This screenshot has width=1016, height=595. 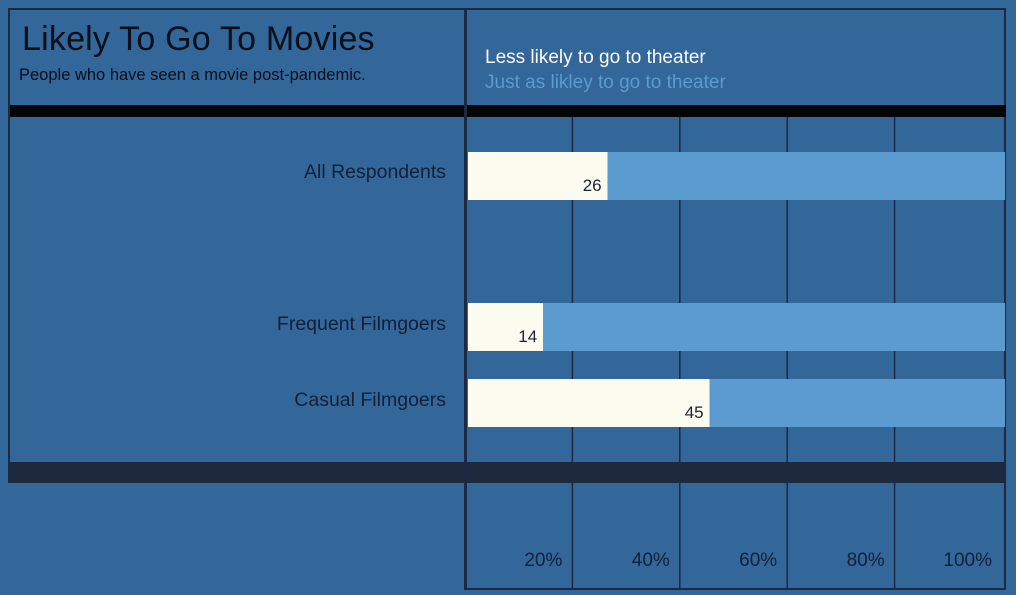 What do you see at coordinates (967, 560) in the screenshot?
I see `x-tick-label-4: 100%` at bounding box center [967, 560].